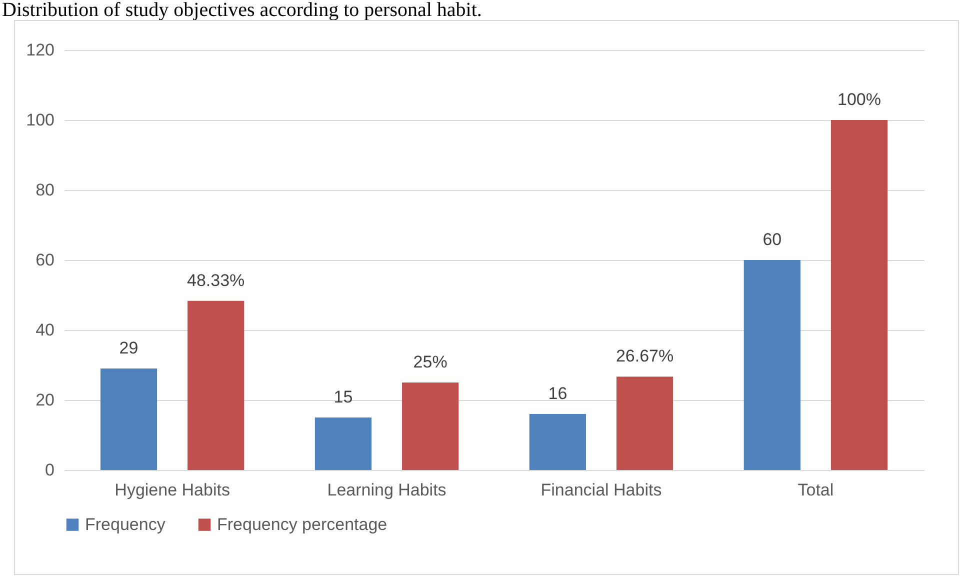  I want to click on chart-title: Distribution of study objectives according to personal habit., so click(242, 10).